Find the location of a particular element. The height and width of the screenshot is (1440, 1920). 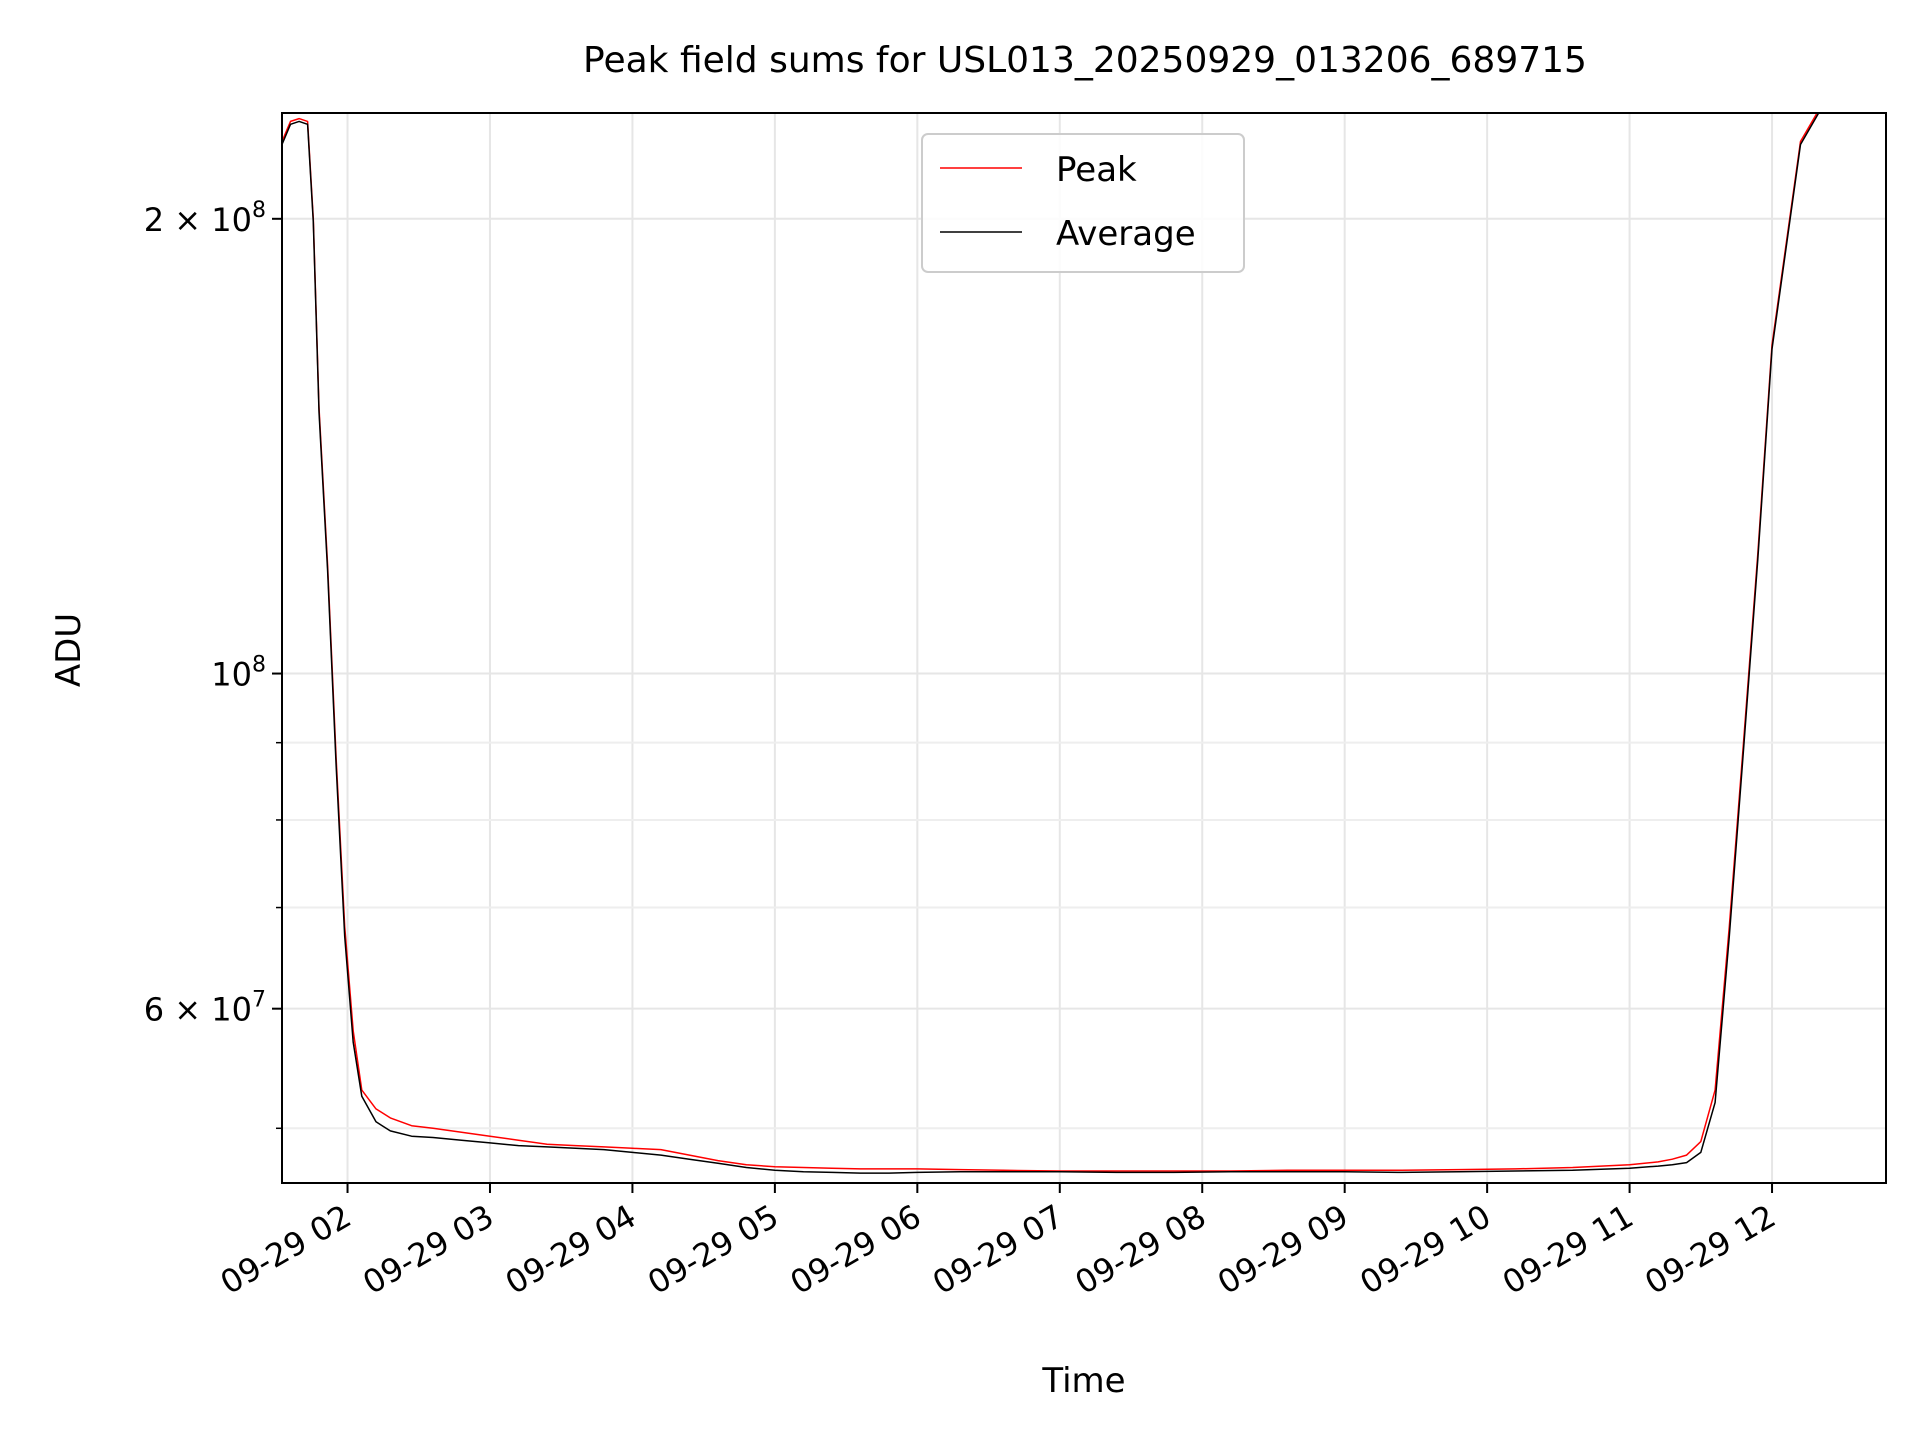

legend-label-peak: Peak is located at coordinates (1096, 170).